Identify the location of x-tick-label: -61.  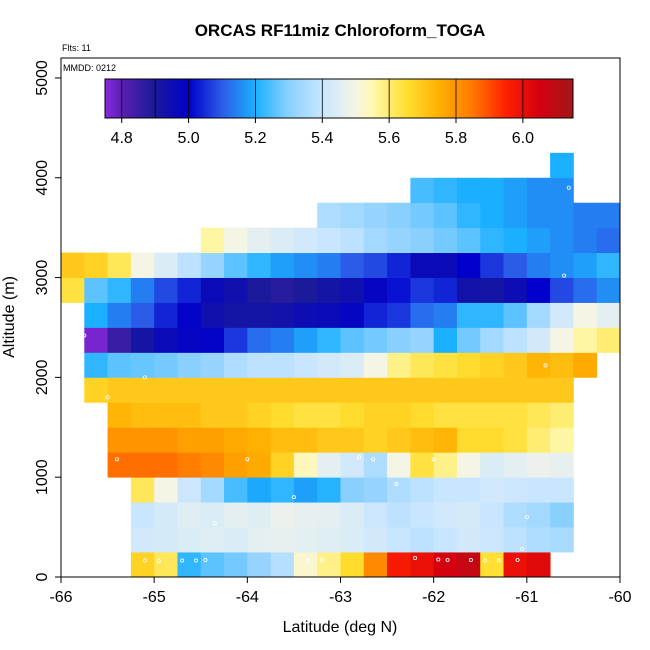
(526, 597).